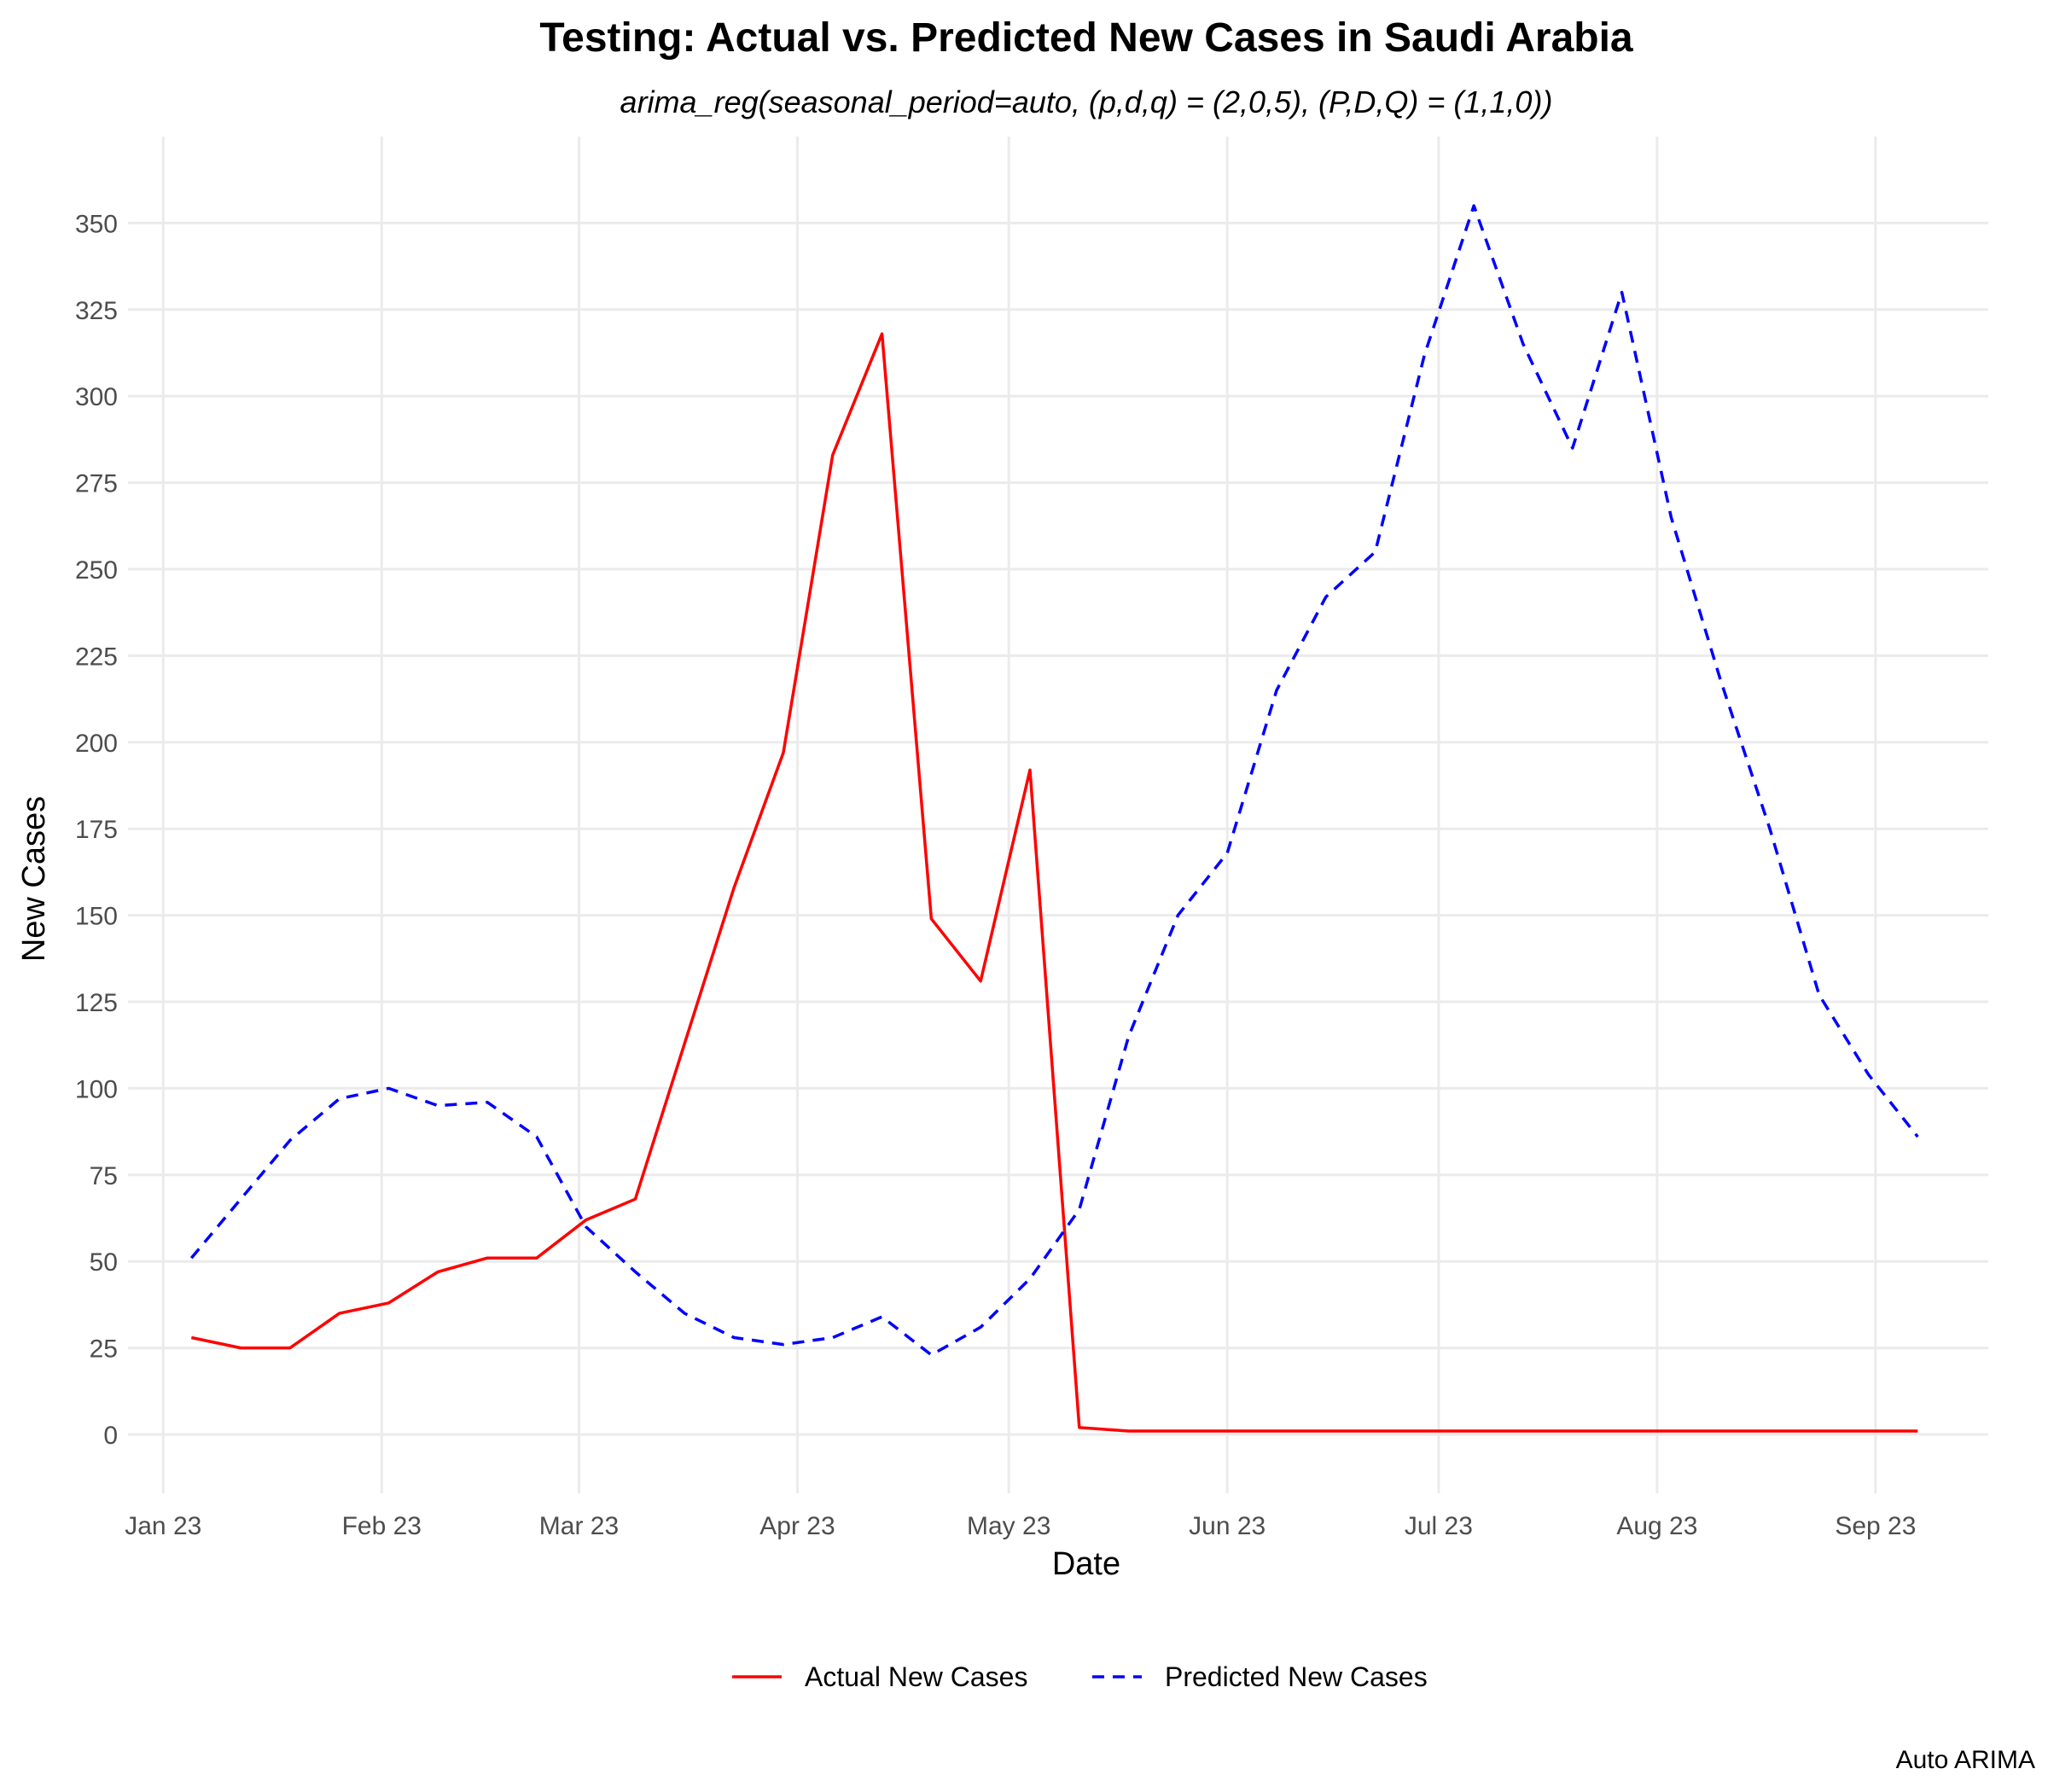 This screenshot has height=1792, width=2048. I want to click on x-tick-label: Aug 23, so click(1656, 1526).